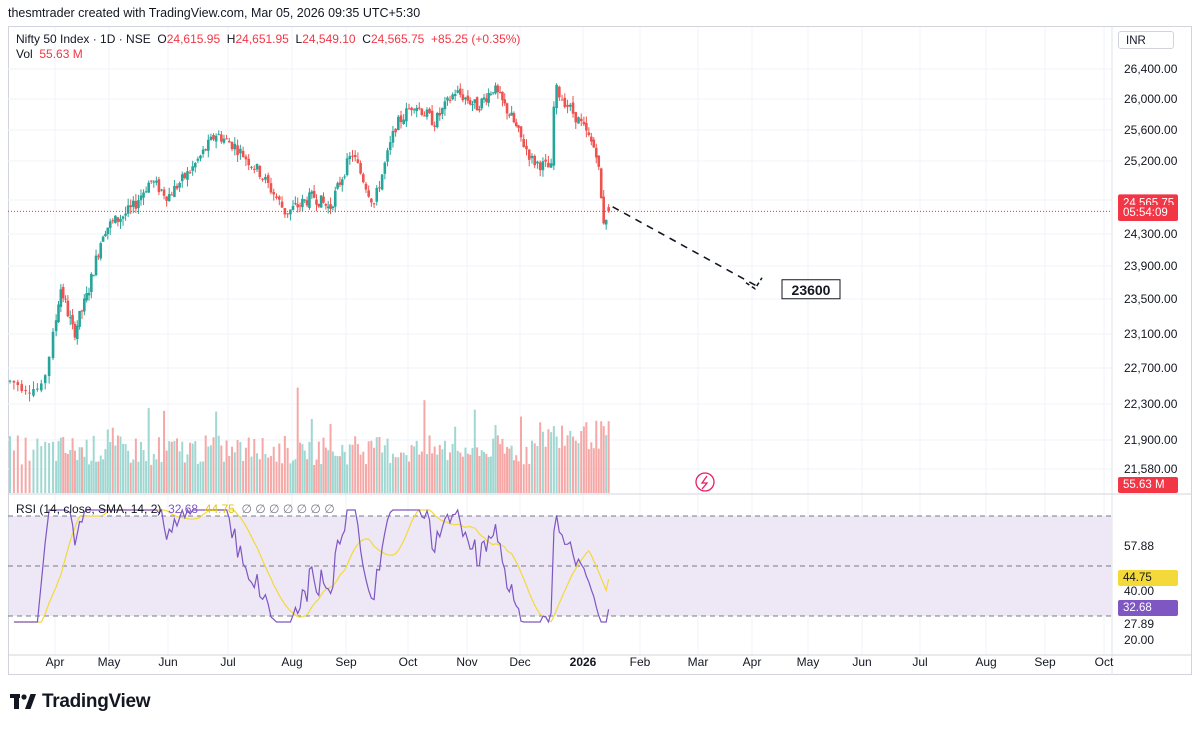 This screenshot has height=730, width=1200. What do you see at coordinates (1151, 69) in the screenshot?
I see `price-tick-label: 26,400.00` at bounding box center [1151, 69].